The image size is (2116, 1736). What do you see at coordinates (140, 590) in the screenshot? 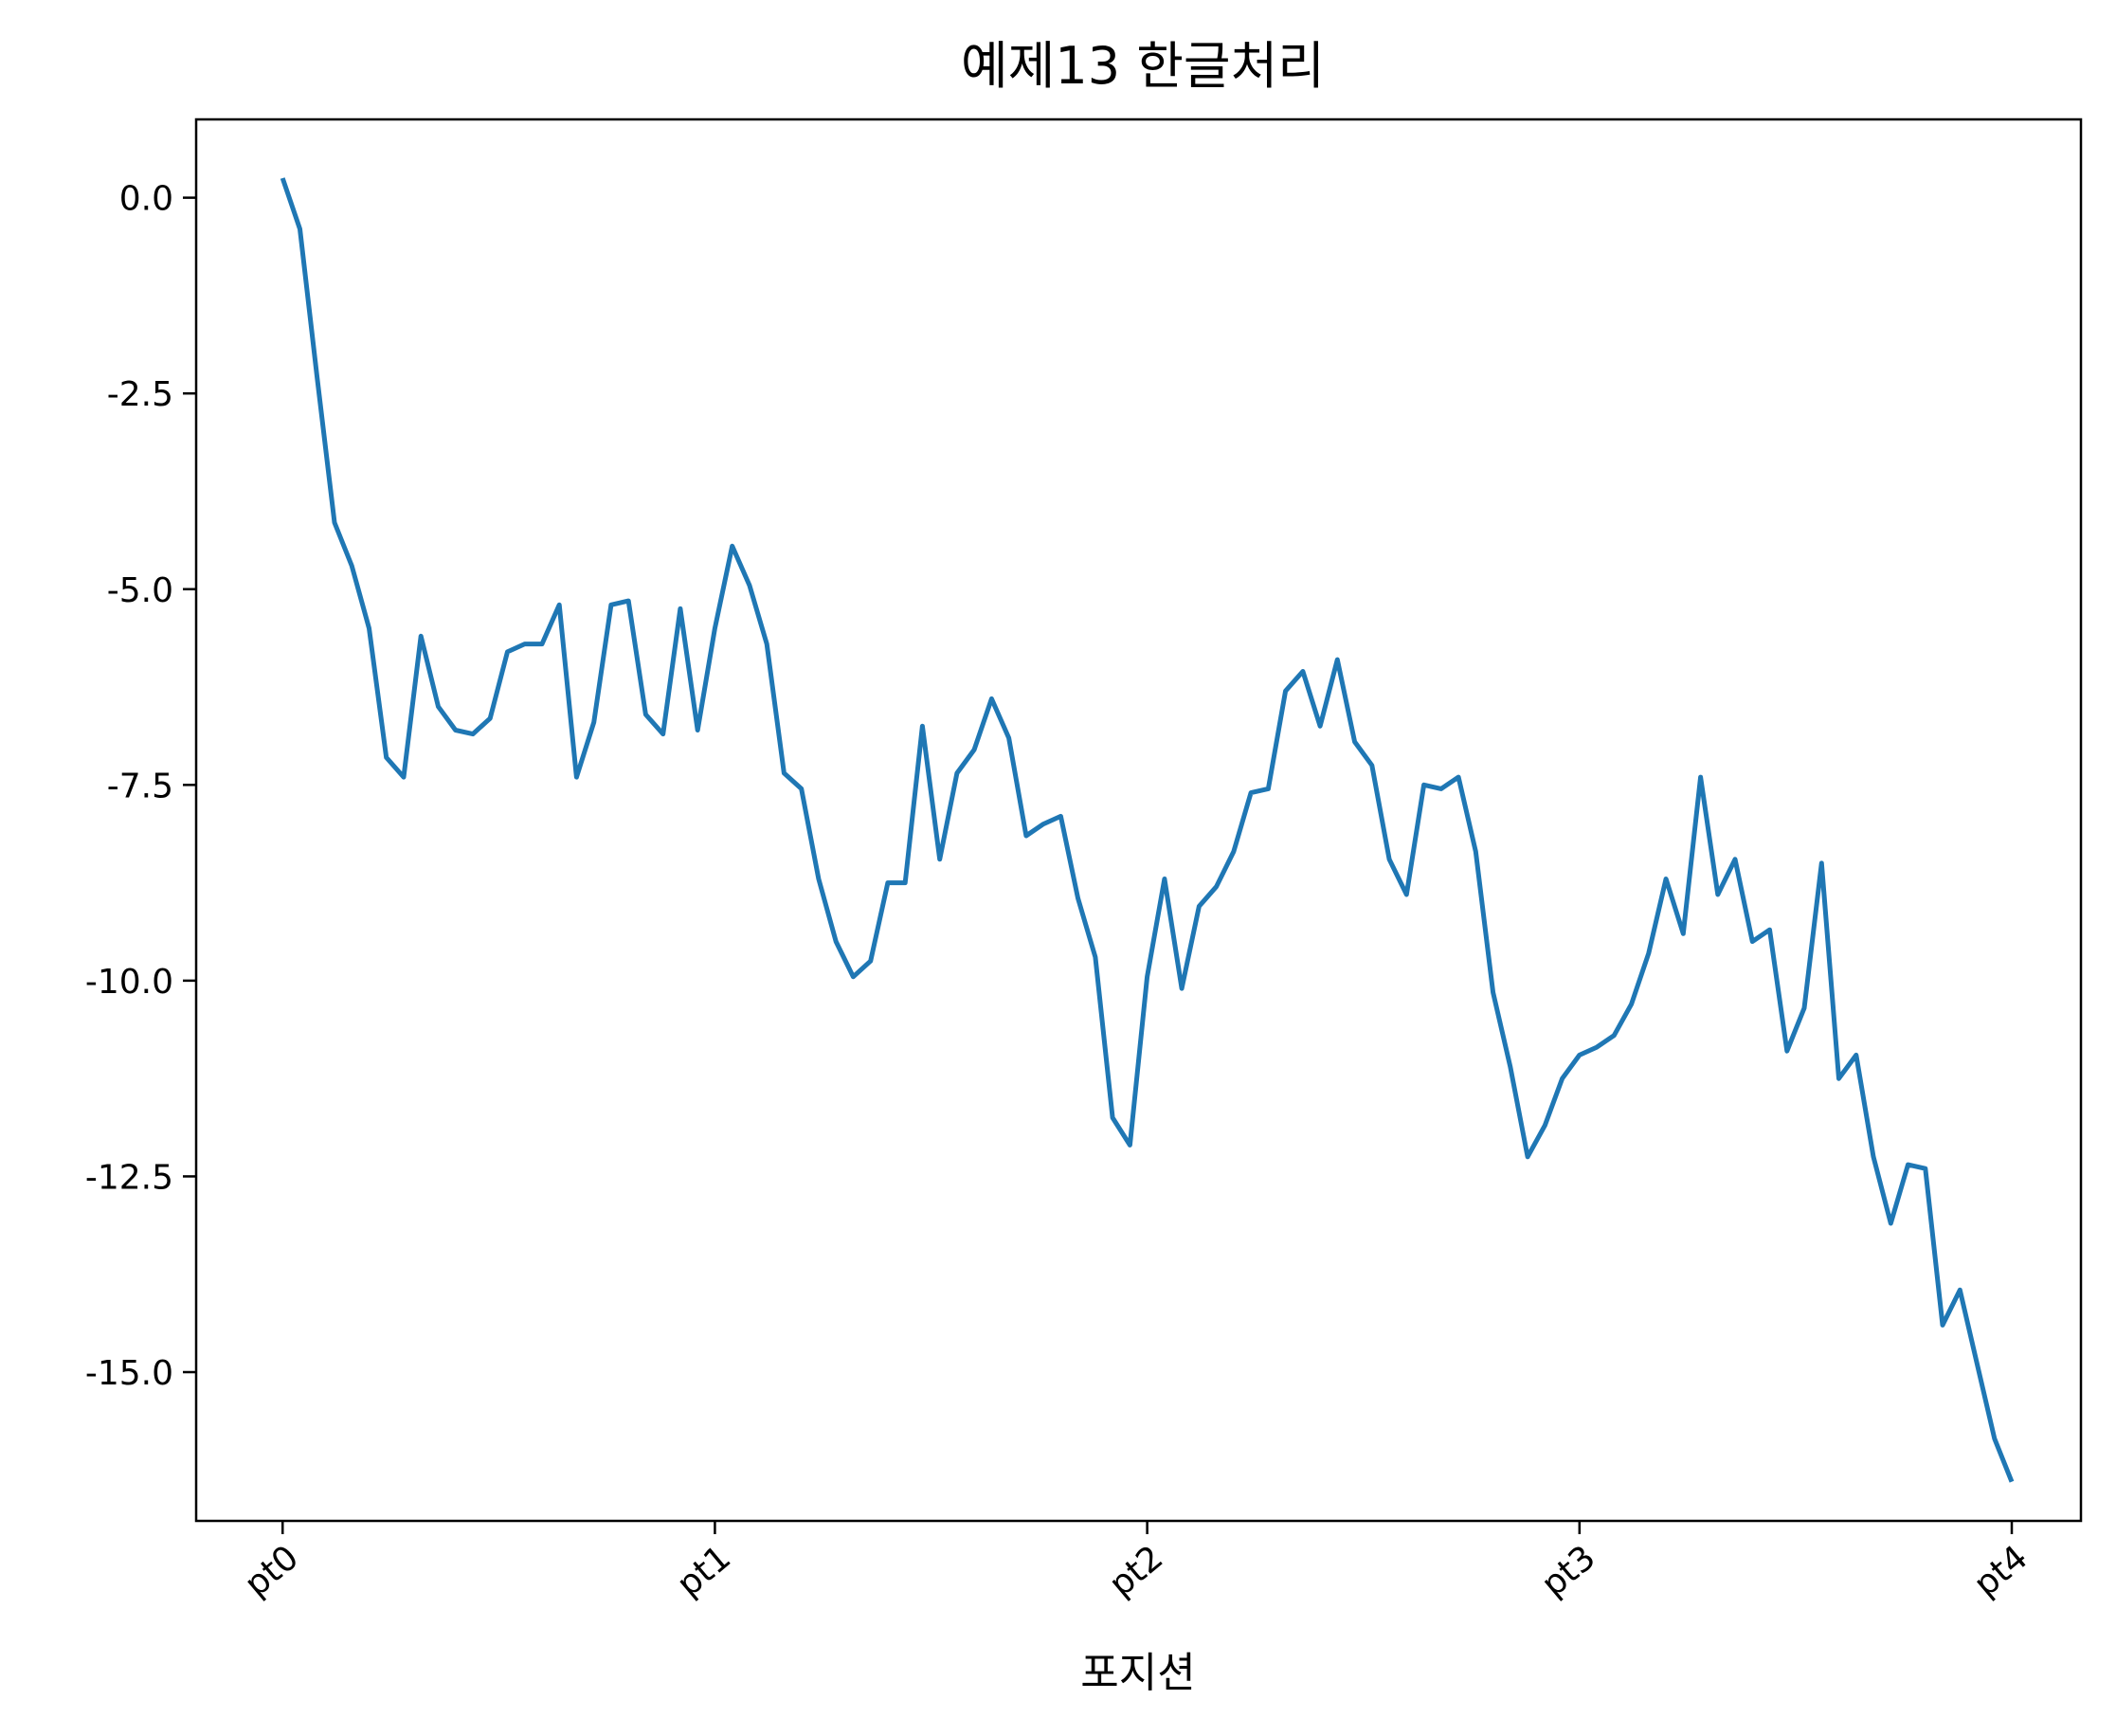
I see `y-tick-label: -5.0` at bounding box center [140, 590].